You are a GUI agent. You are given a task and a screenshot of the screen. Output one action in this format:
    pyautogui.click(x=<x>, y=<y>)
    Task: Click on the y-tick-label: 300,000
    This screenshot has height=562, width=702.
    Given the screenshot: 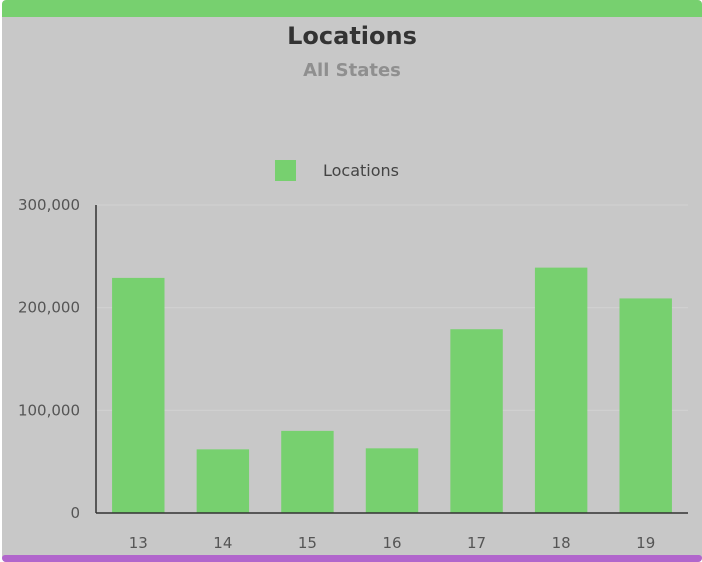 What is the action you would take?
    pyautogui.click(x=49, y=205)
    